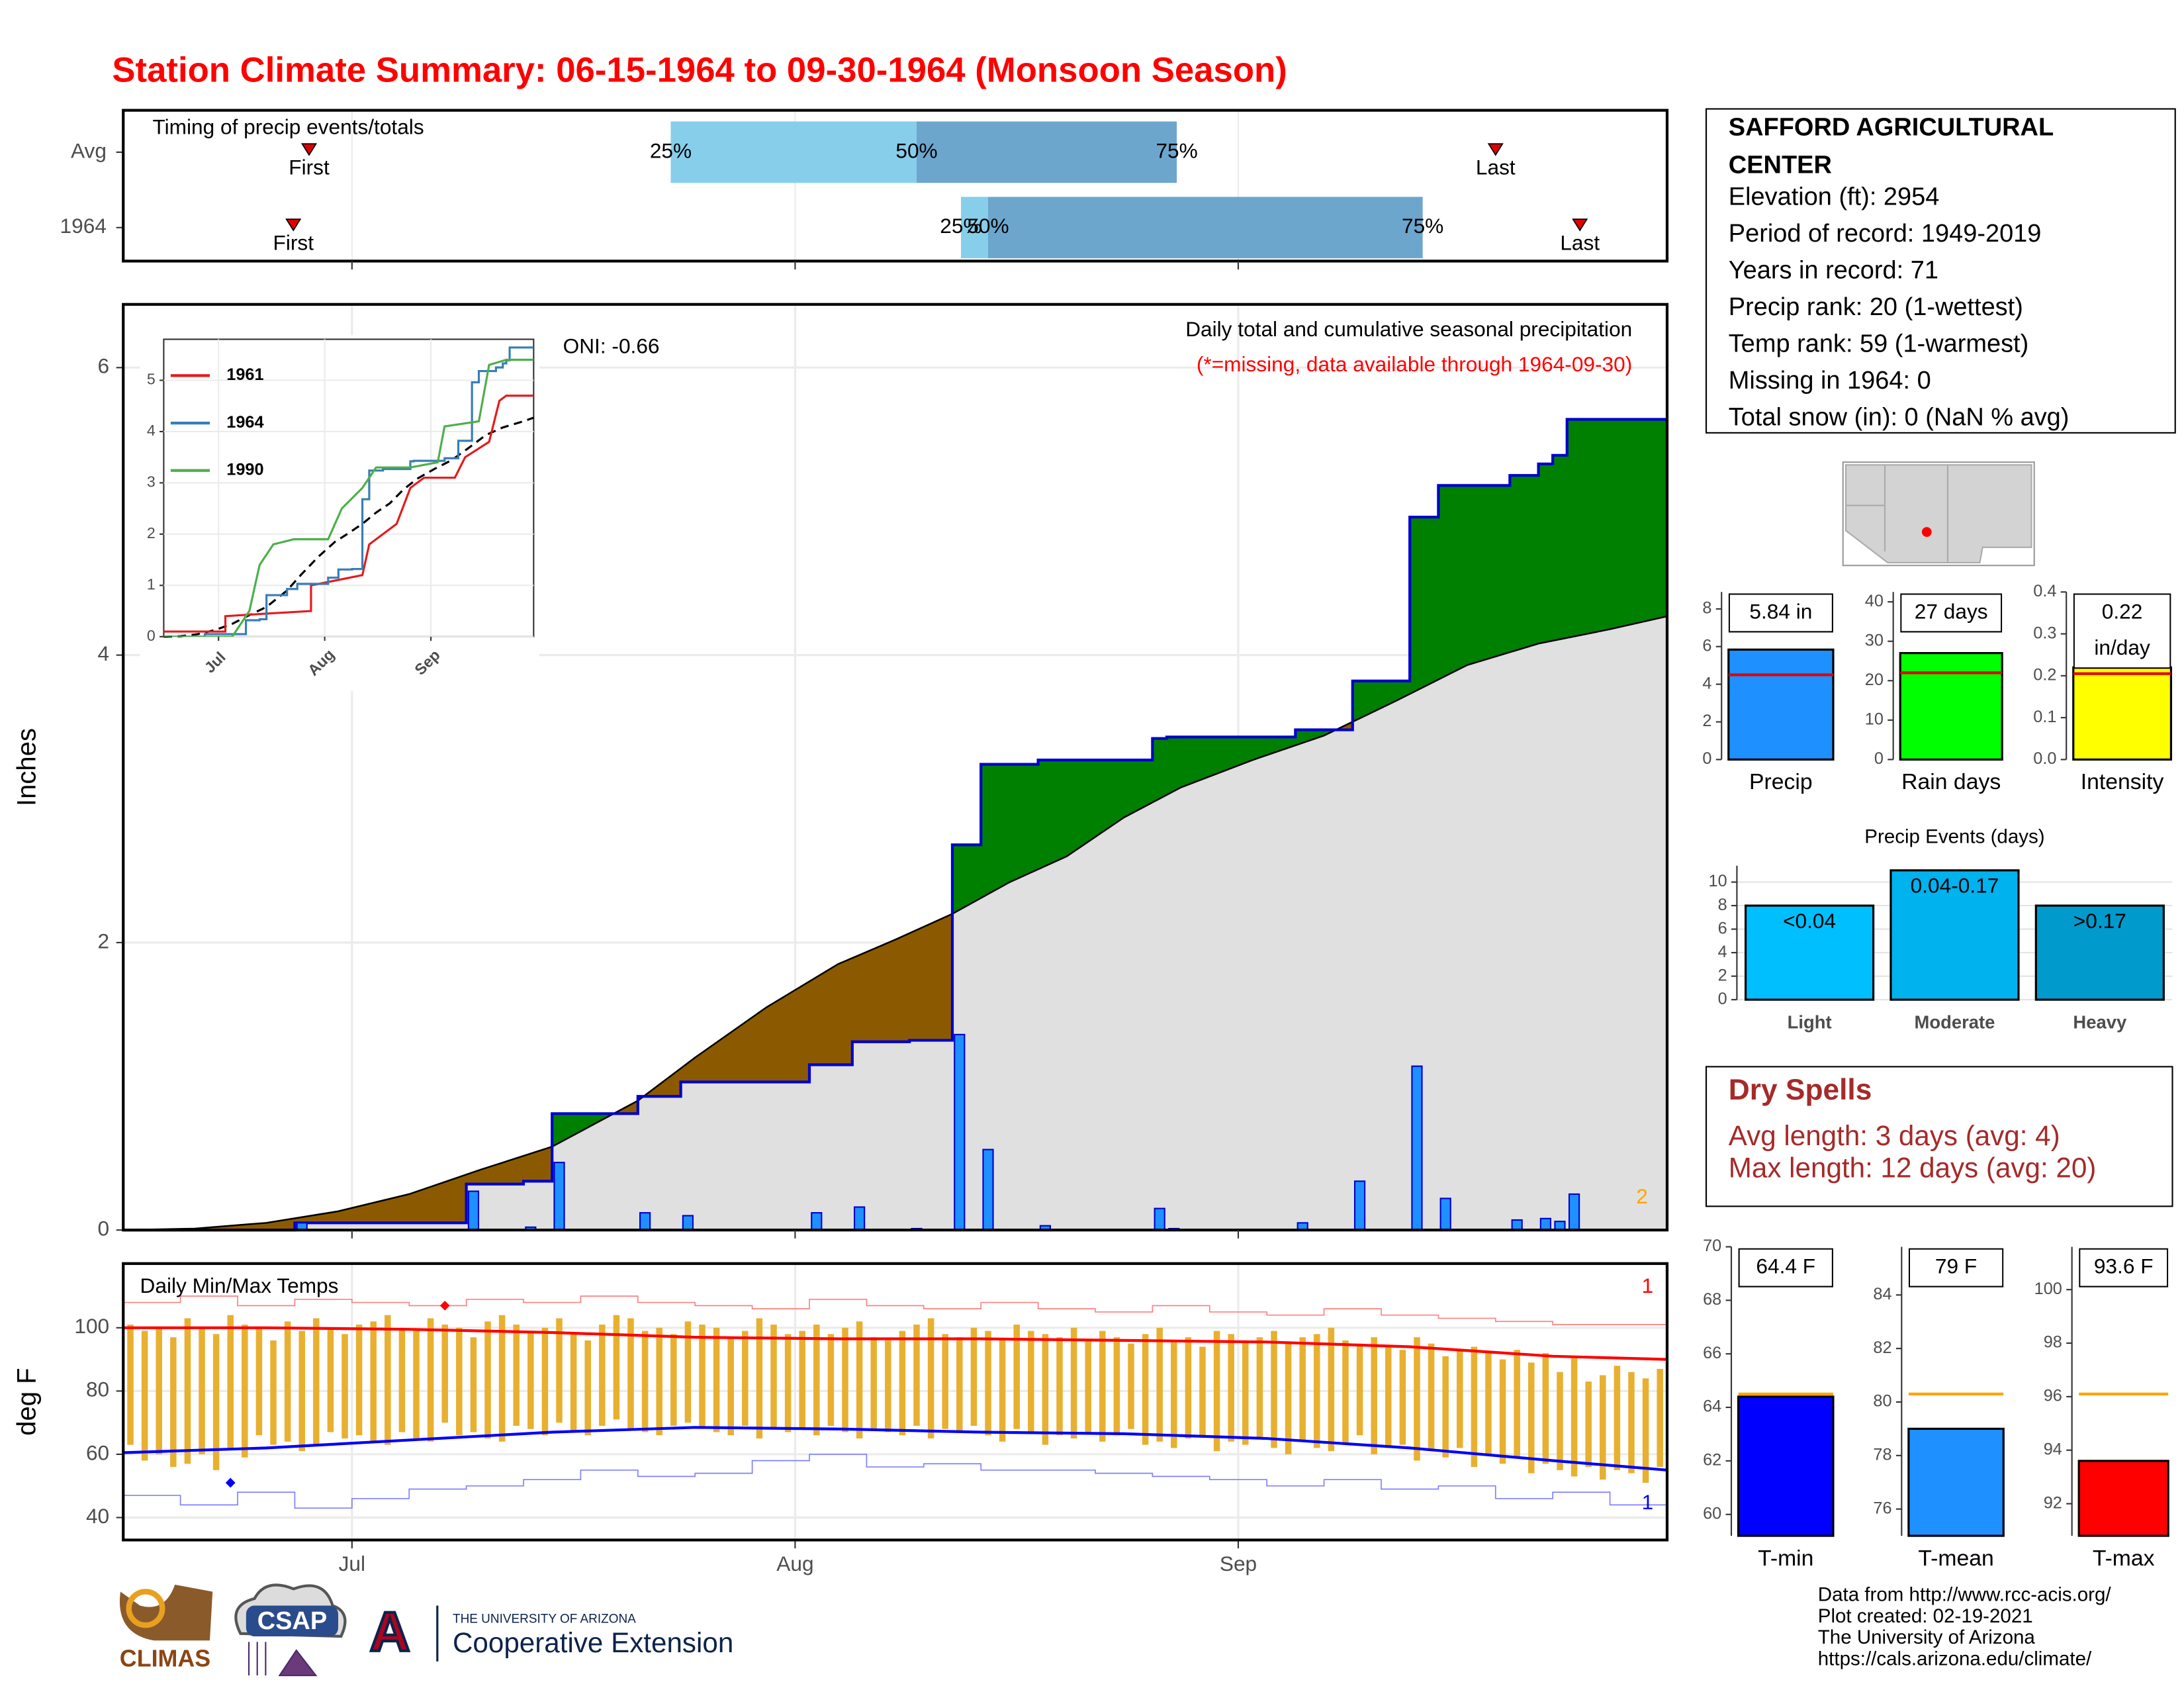 The height and width of the screenshot is (1688, 2184). What do you see at coordinates (1786, 1268) in the screenshot?
I see `label-holder: 64.4 F` at bounding box center [1786, 1268].